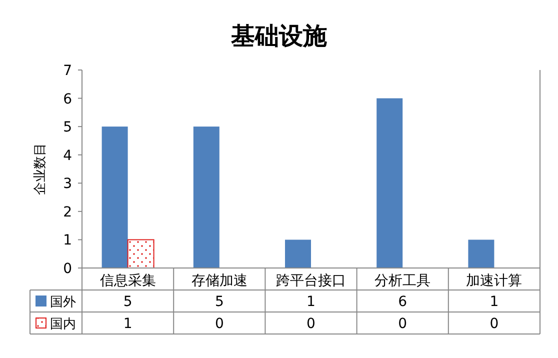 The height and width of the screenshot is (358, 558). What do you see at coordinates (311, 281) in the screenshot?
I see `x-tick-label: 跨平台接口` at bounding box center [311, 281].